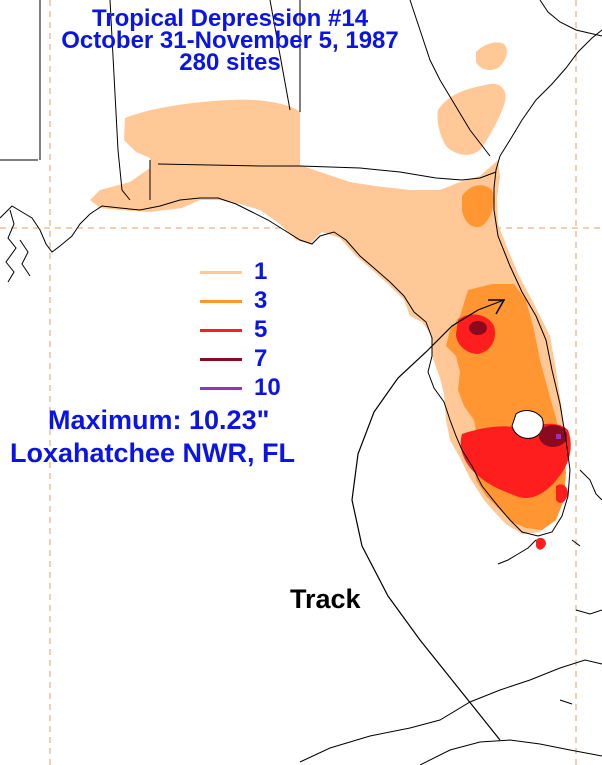 Image resolution: width=602 pixels, height=765 pixels. I want to click on legend-label-10in: 10, so click(267, 387).